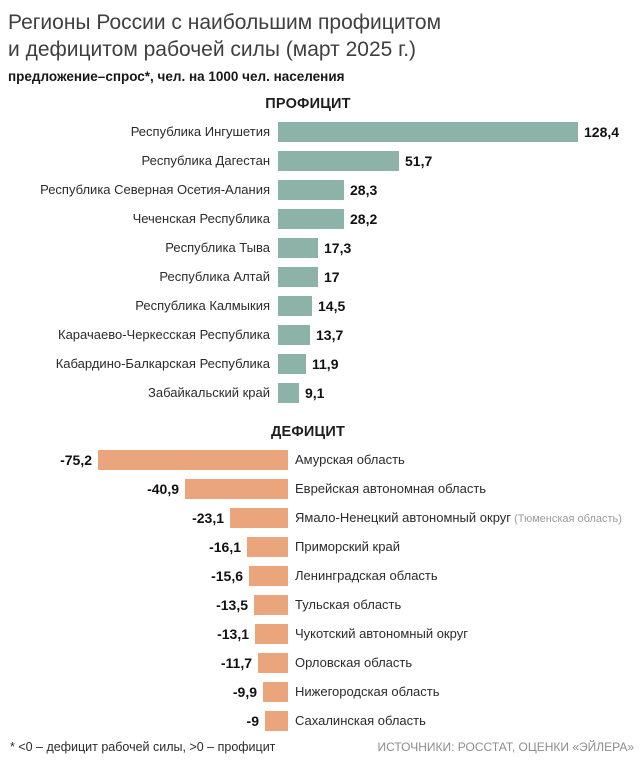 This screenshot has height=764, width=644. I want to click on chart-row: Республика Калмыкия 14,5, so click(322, 305).